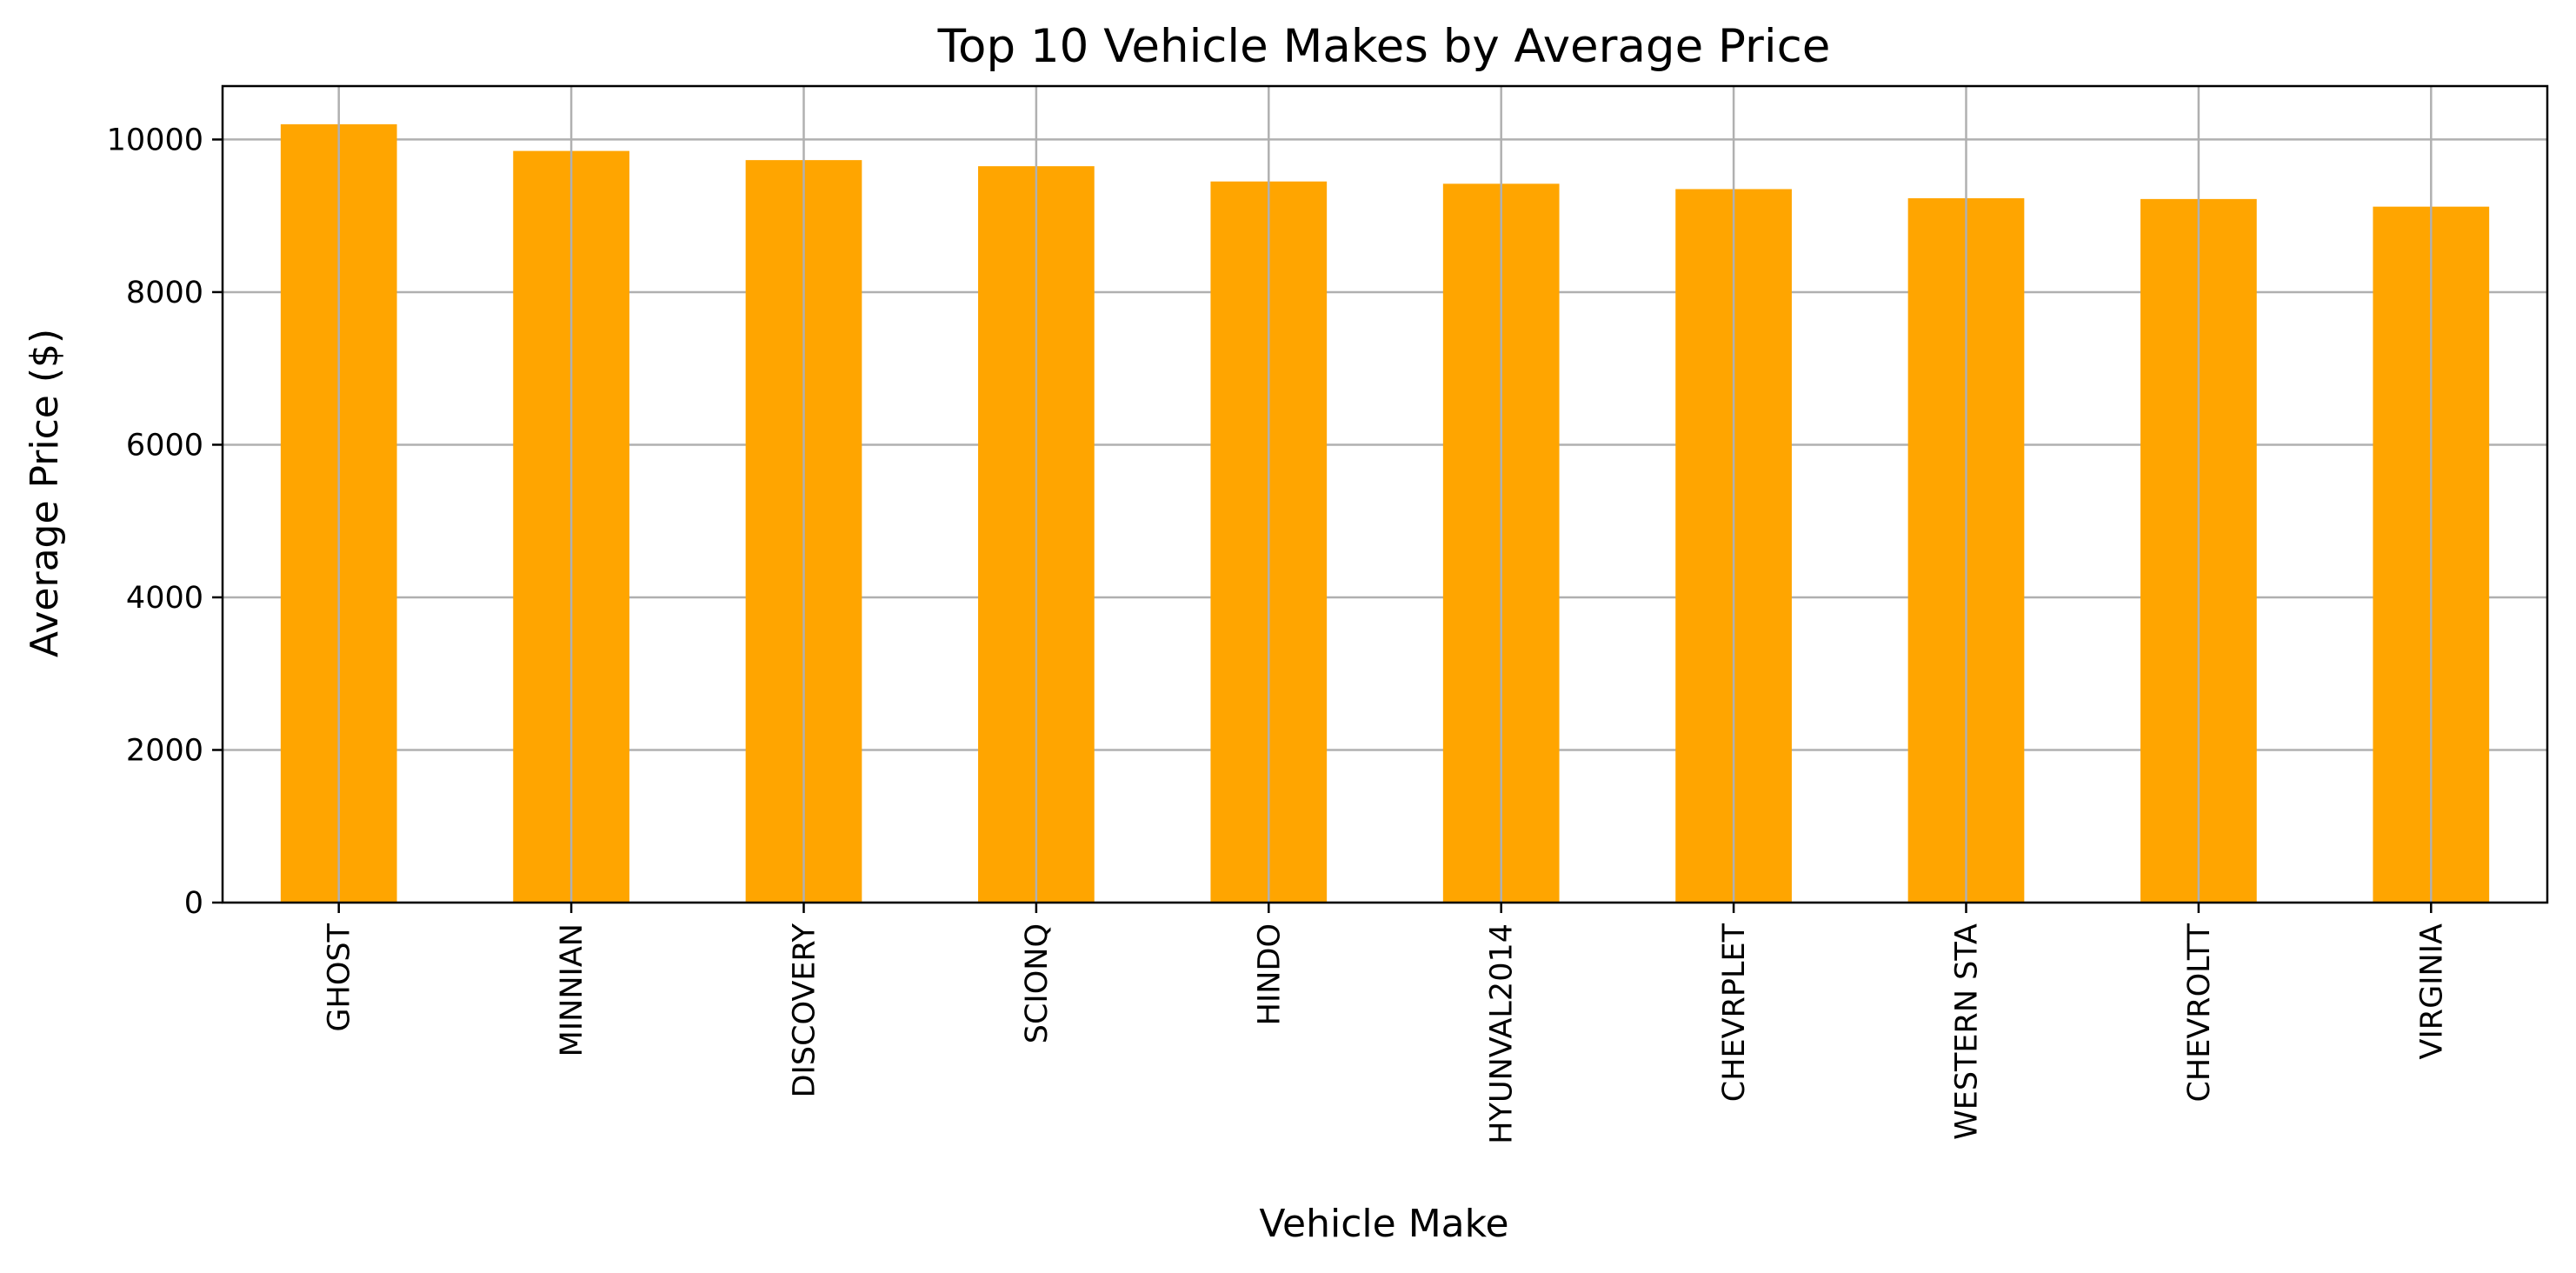 This screenshot has height=1273, width=2576. Describe the element at coordinates (45, 493) in the screenshot. I see `y-axis-title: Average Price ($)` at that location.